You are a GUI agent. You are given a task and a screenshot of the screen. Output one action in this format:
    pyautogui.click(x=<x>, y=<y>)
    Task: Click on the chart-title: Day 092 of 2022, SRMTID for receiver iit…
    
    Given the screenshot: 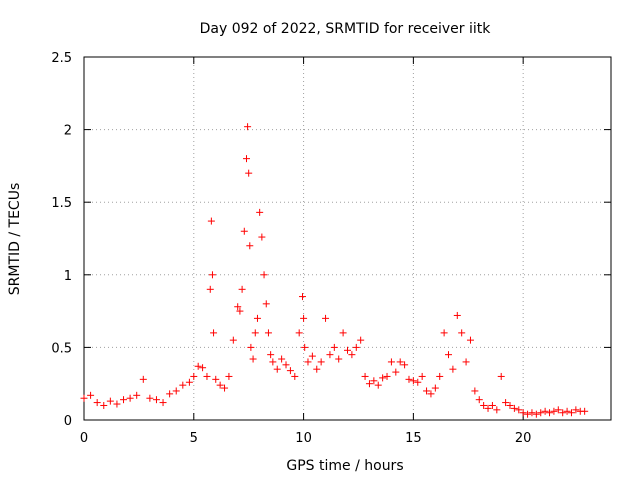 What is the action you would take?
    pyautogui.click(x=346, y=29)
    